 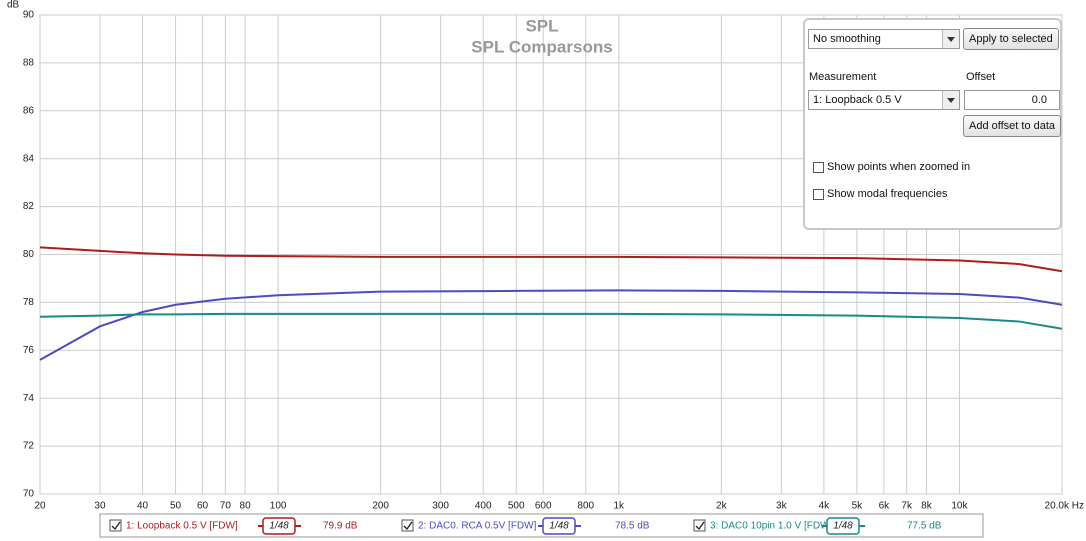 I want to click on x-tick-label: 10k, so click(x=959, y=506).